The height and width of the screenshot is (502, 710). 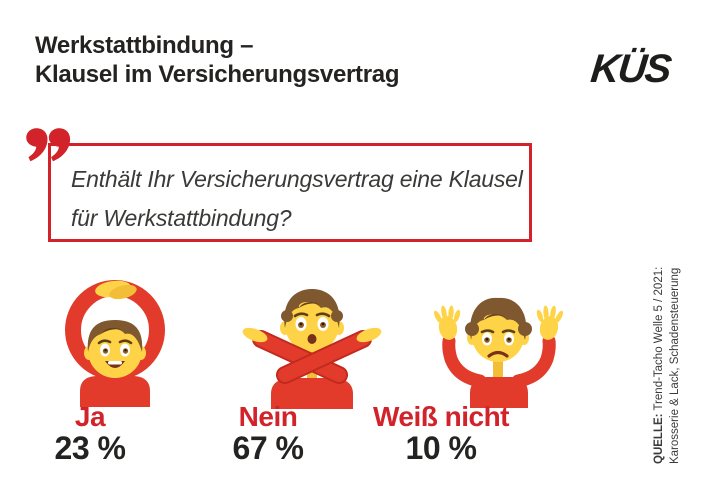 What do you see at coordinates (498, 347) in the screenshot?
I see `person-shrugging-emoji` at bounding box center [498, 347].